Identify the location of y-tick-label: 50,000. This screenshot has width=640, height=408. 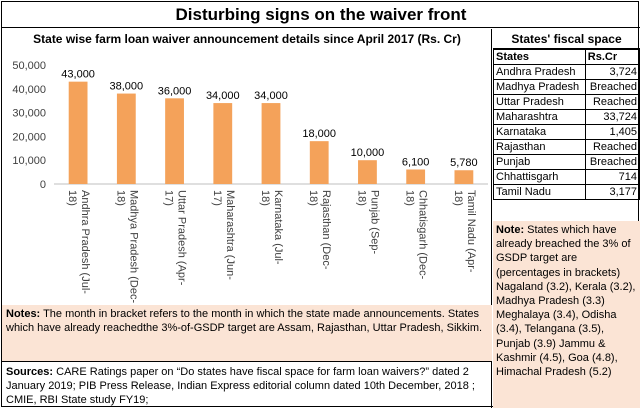
(29, 66).